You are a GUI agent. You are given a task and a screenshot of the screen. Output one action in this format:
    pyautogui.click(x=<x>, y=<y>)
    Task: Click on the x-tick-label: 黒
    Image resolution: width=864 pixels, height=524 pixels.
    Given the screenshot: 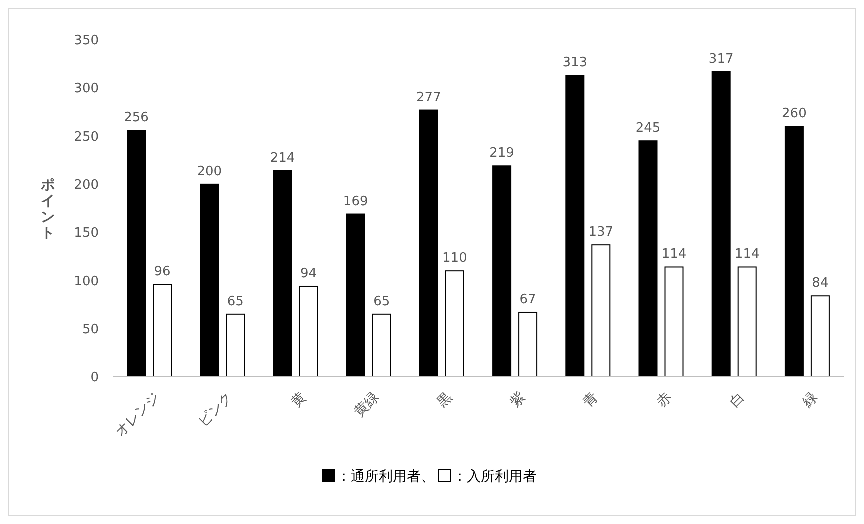 What is the action you would take?
    pyautogui.click(x=445, y=400)
    